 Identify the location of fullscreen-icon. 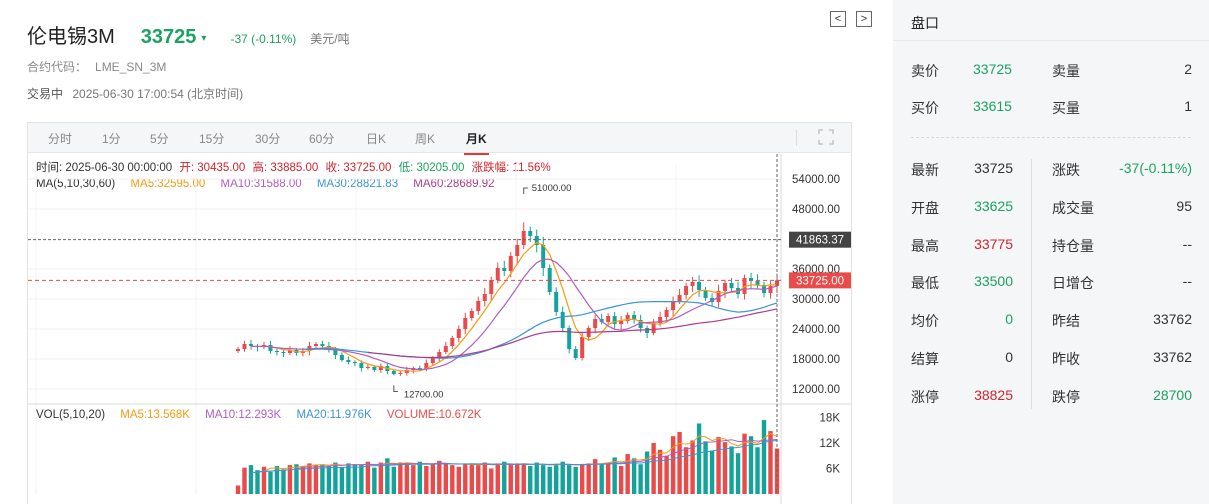
(826, 137).